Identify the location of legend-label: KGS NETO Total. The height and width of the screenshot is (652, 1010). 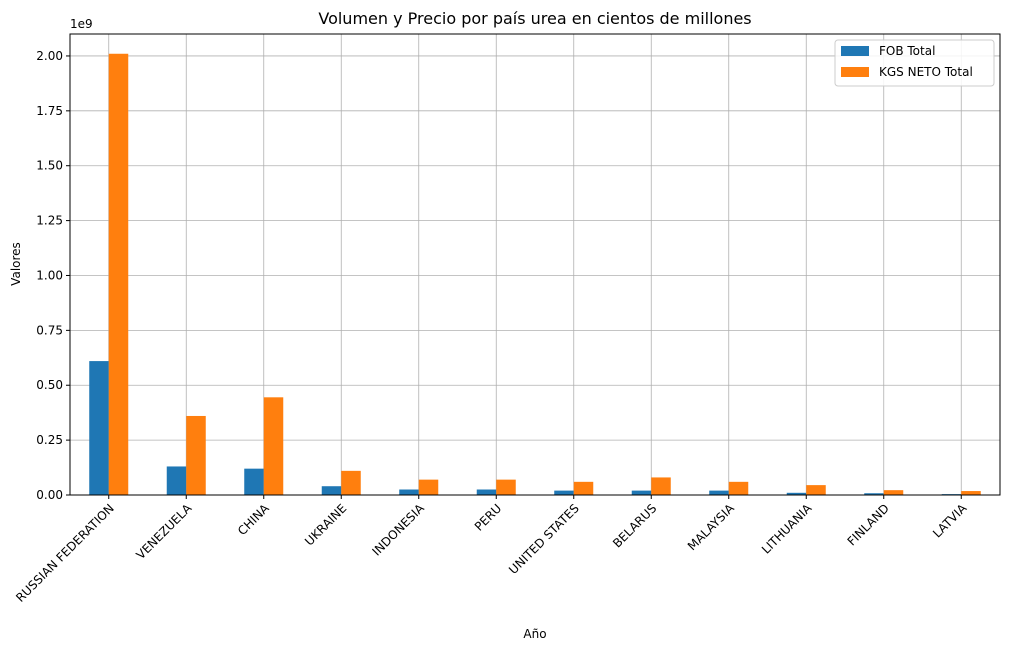
(926, 72).